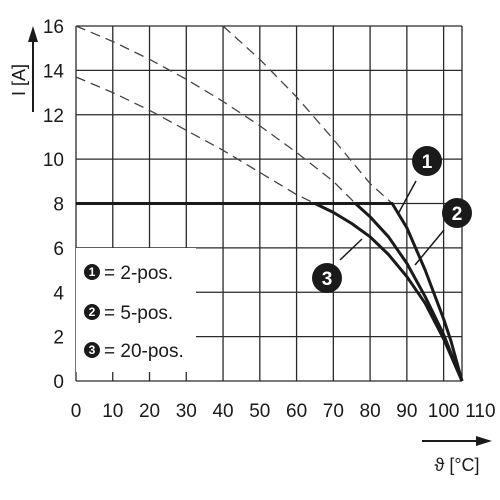 This screenshot has height=500, width=500. I want to click on x-tick-100: 100, so click(444, 411).